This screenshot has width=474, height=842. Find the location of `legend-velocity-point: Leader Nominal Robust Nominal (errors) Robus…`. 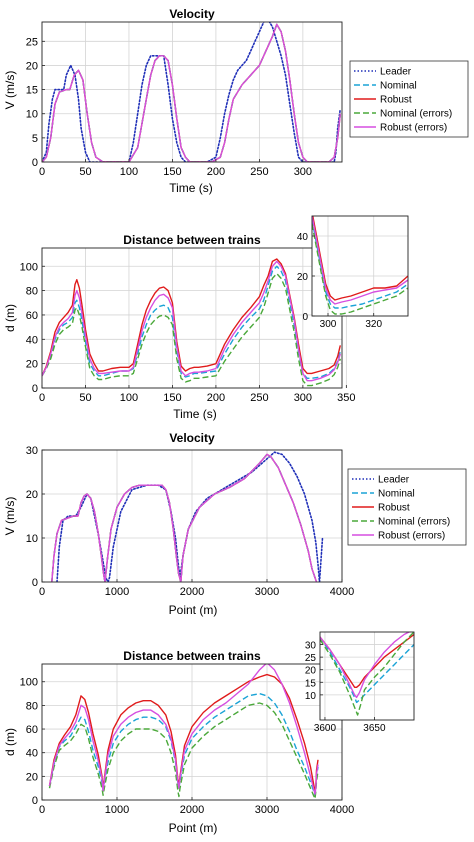

legend-velocity-point: Leader Nominal Robust Nominal (errors) Robus… is located at coordinates (407, 507).